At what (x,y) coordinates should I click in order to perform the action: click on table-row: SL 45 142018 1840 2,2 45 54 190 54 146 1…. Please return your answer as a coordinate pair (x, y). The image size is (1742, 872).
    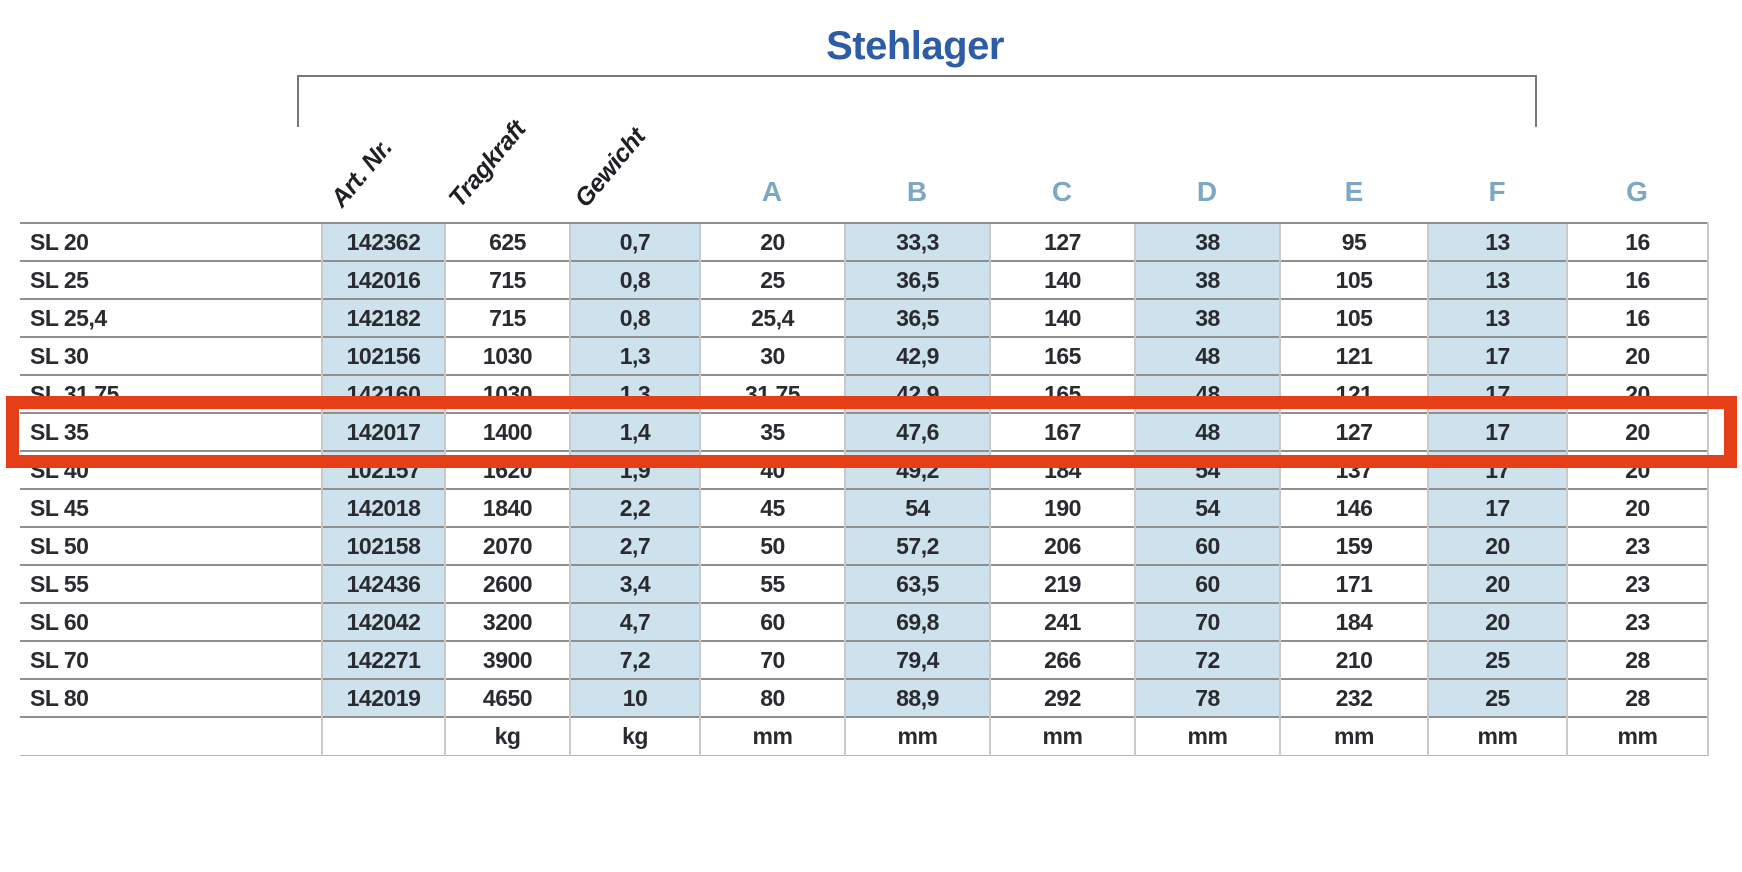
    Looking at the image, I should click on (864, 507).